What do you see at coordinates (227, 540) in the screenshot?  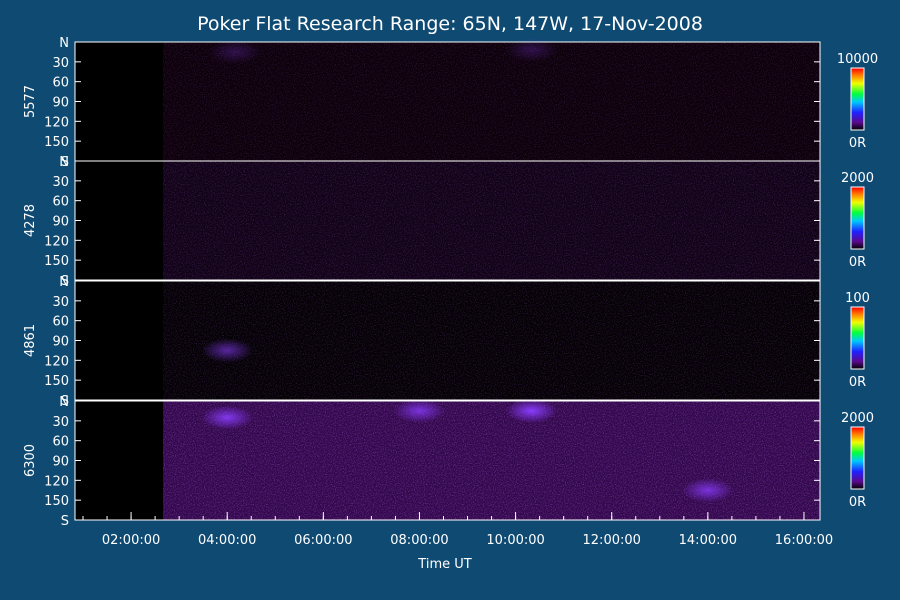 I see `x-tick-label: 04:00:00` at bounding box center [227, 540].